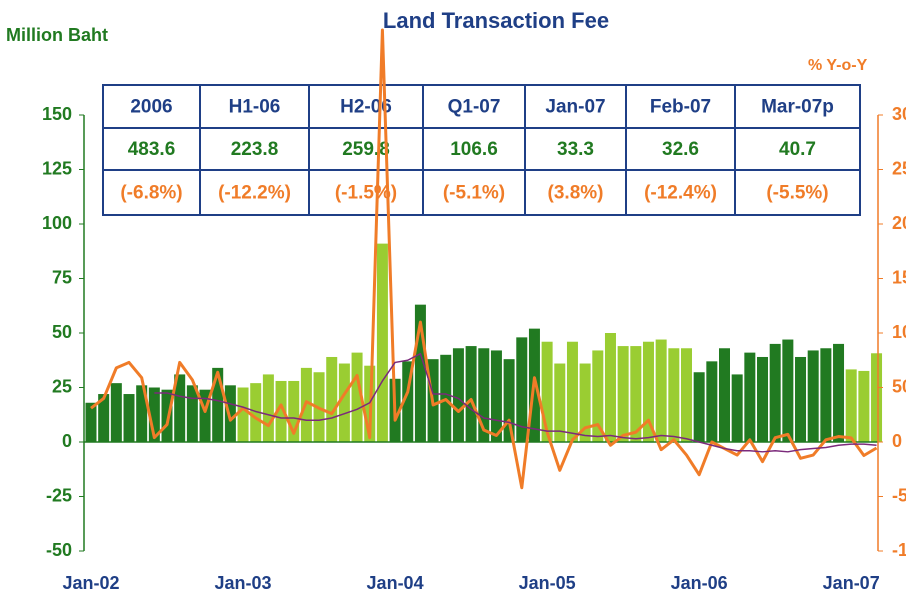 This screenshot has width=906, height=600. I want to click on y2-axis-label: % Y-o-Y, so click(838, 65).